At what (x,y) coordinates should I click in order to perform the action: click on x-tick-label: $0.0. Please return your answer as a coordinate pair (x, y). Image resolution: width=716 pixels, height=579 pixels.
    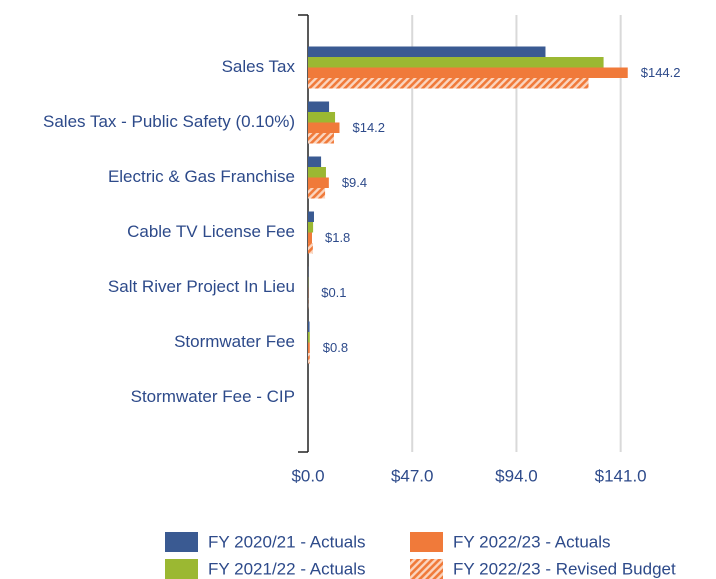
    Looking at the image, I should click on (307, 475).